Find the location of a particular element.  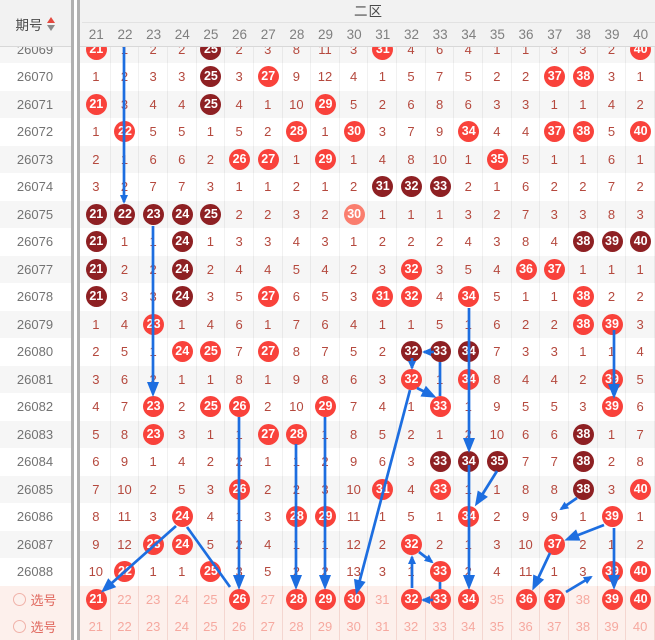

issue-label-26088: 26088 is located at coordinates (35, 571).